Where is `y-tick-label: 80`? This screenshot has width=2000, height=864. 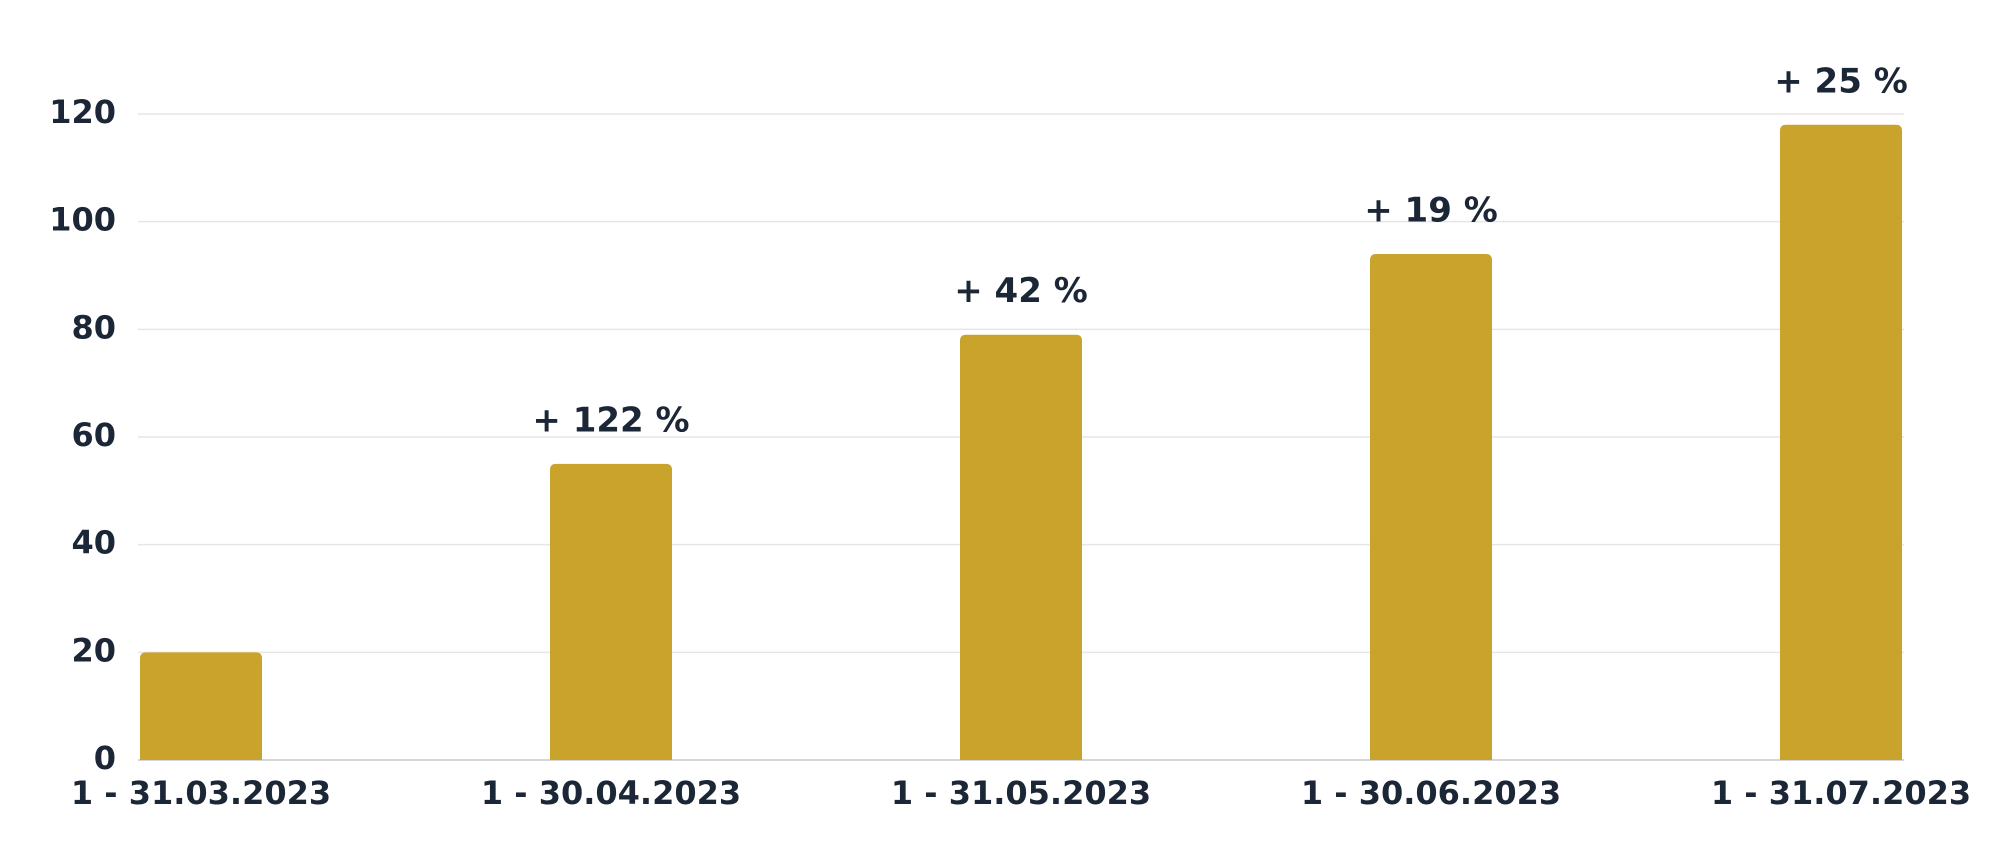
y-tick-label: 80 is located at coordinates (93, 327).